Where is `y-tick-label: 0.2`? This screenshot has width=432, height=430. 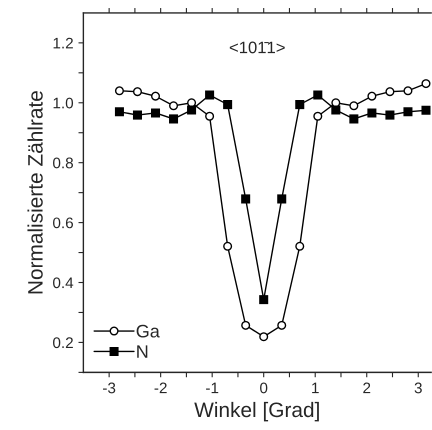
y-tick-label: 0.2 is located at coordinates (63, 342).